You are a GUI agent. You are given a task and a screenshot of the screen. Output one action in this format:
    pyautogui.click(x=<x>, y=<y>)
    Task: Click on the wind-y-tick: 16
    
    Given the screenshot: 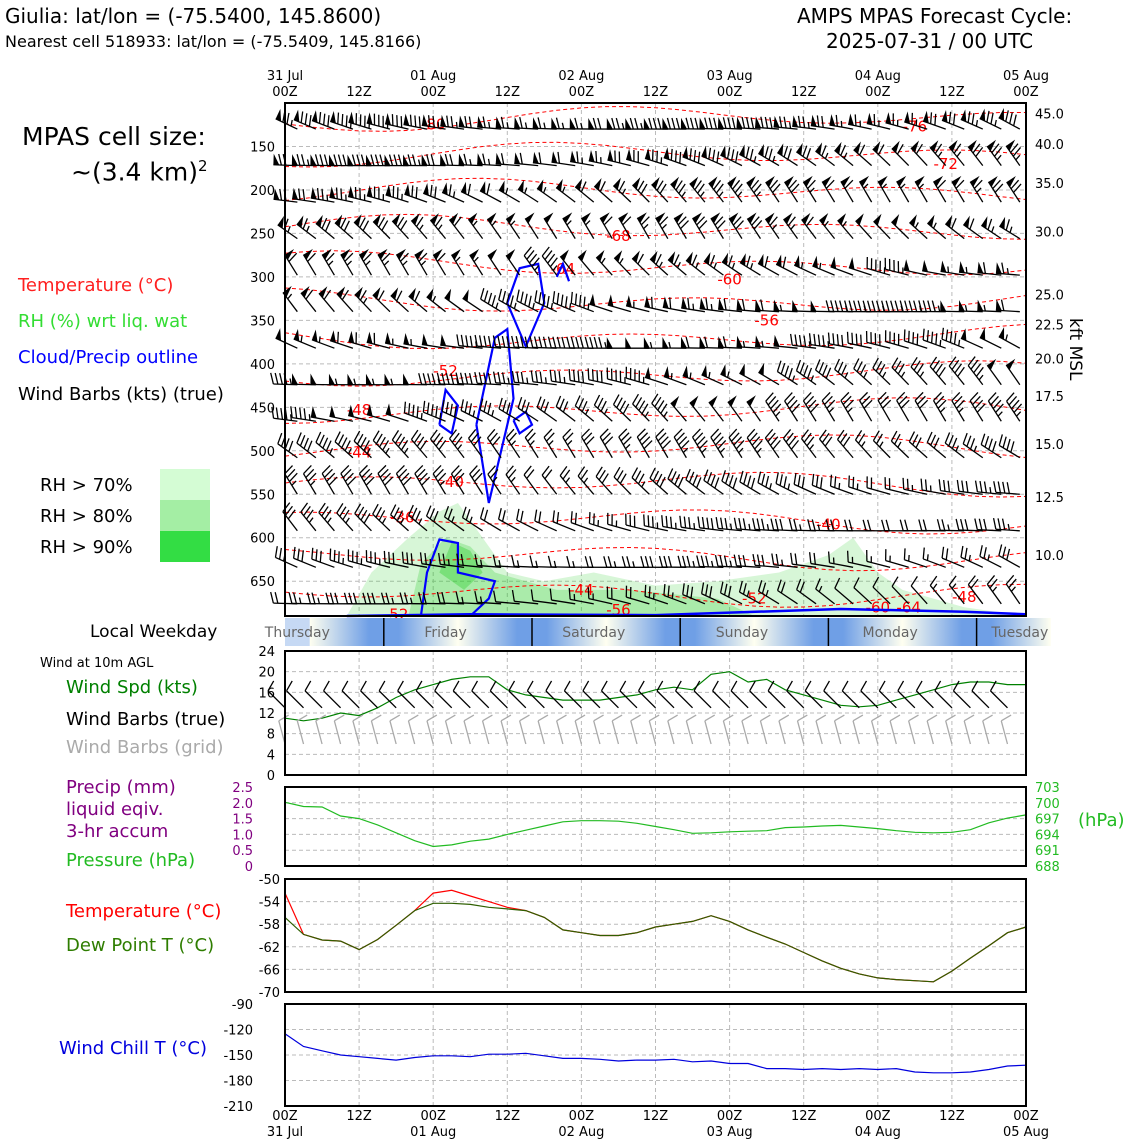 What is the action you would take?
    pyautogui.click(x=266, y=693)
    